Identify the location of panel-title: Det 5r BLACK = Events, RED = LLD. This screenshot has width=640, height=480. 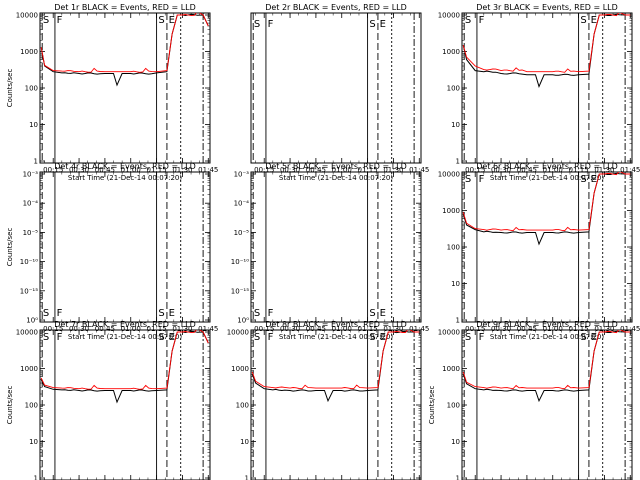
(336, 166).